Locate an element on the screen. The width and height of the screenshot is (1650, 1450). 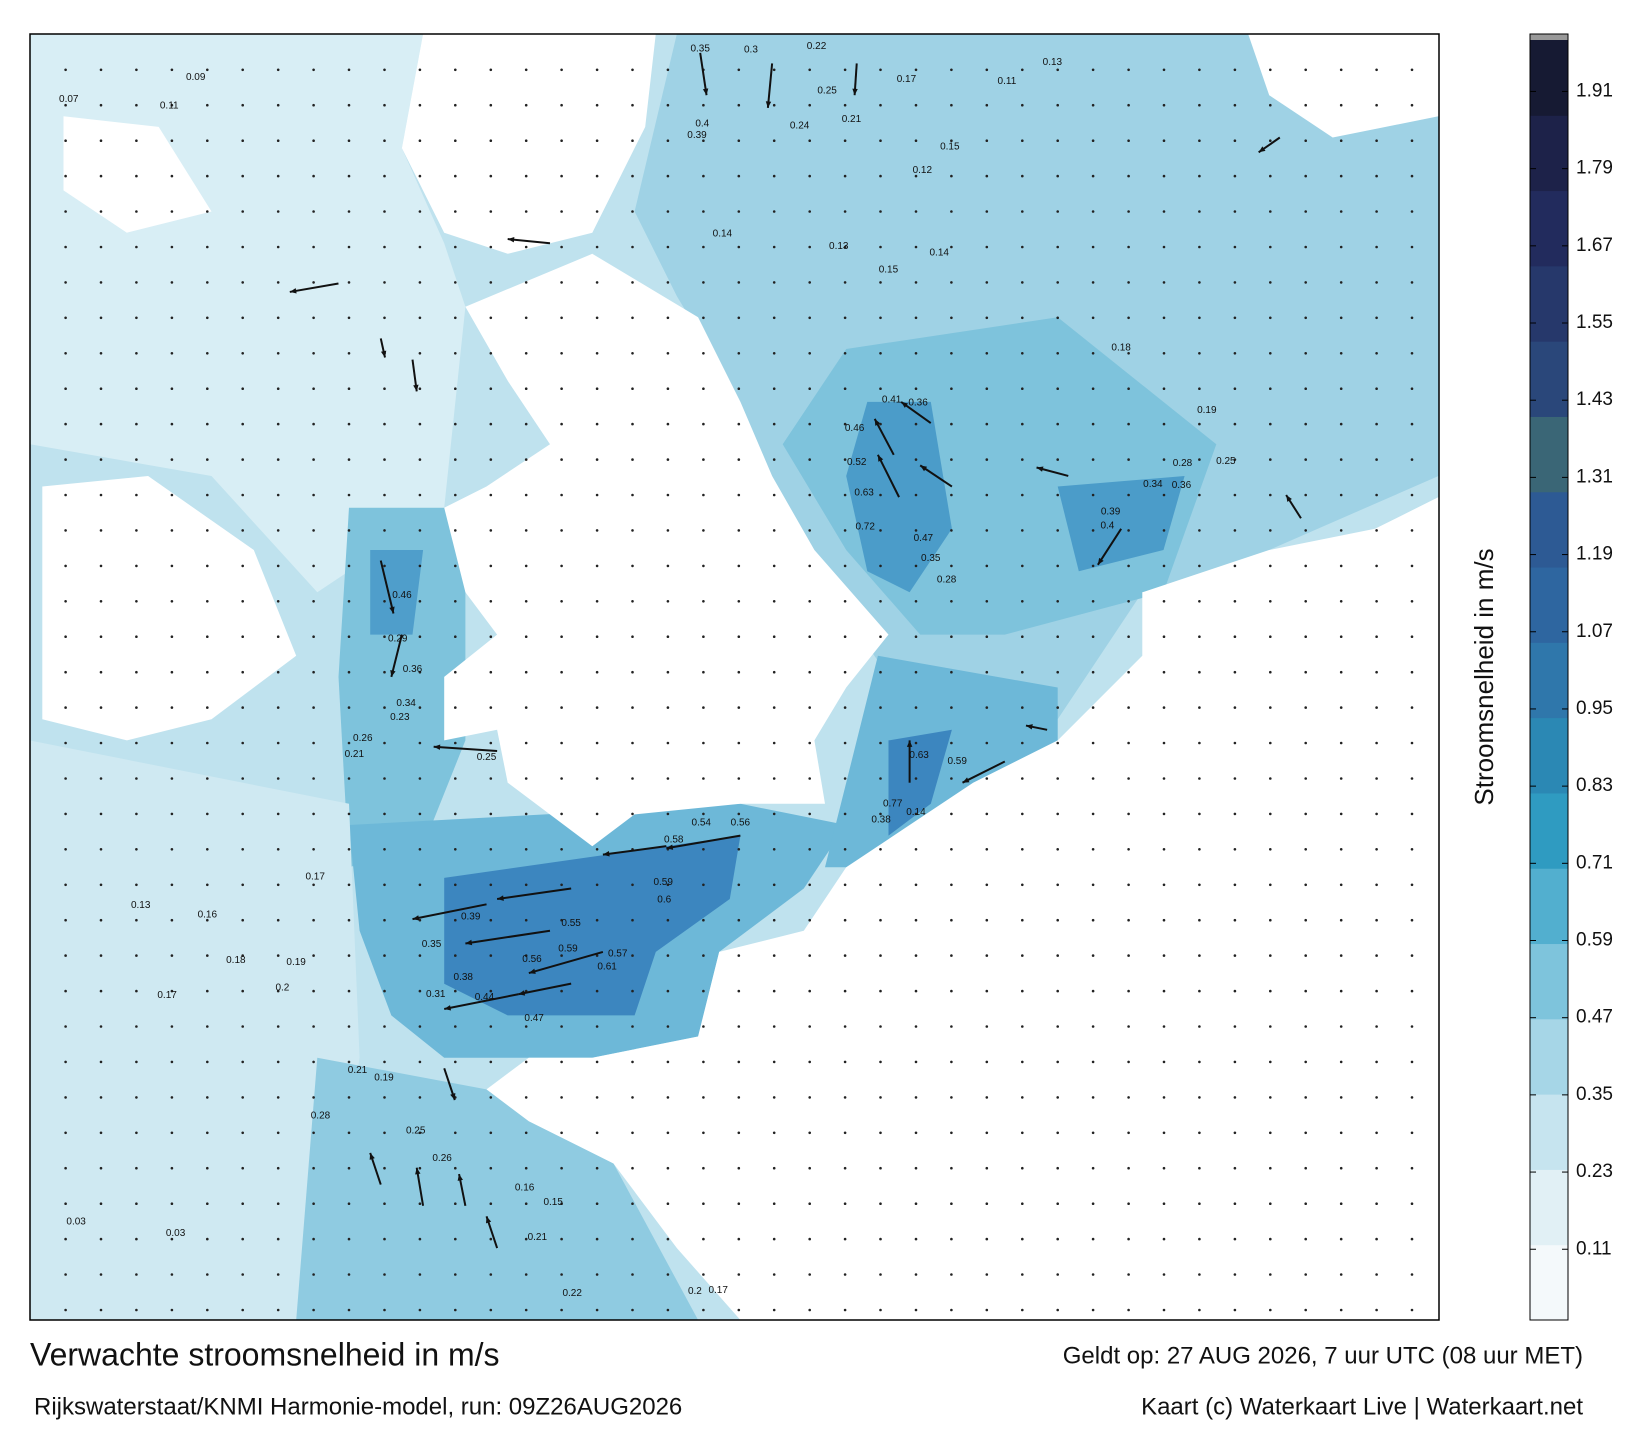
speed-label: 0.31 is located at coordinates (436, 994).